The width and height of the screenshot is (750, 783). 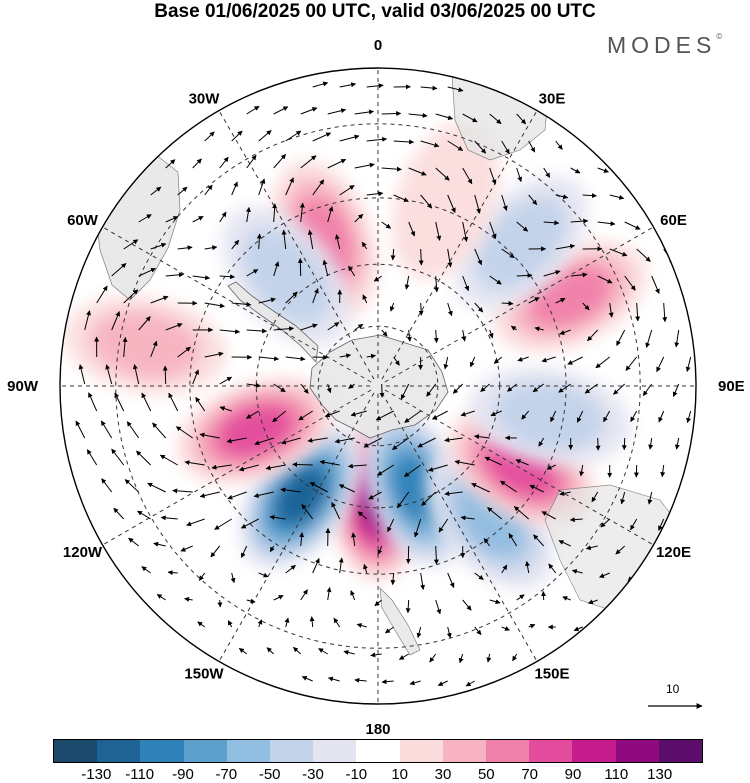 I want to click on antarctica-land, so click(x=379, y=386).